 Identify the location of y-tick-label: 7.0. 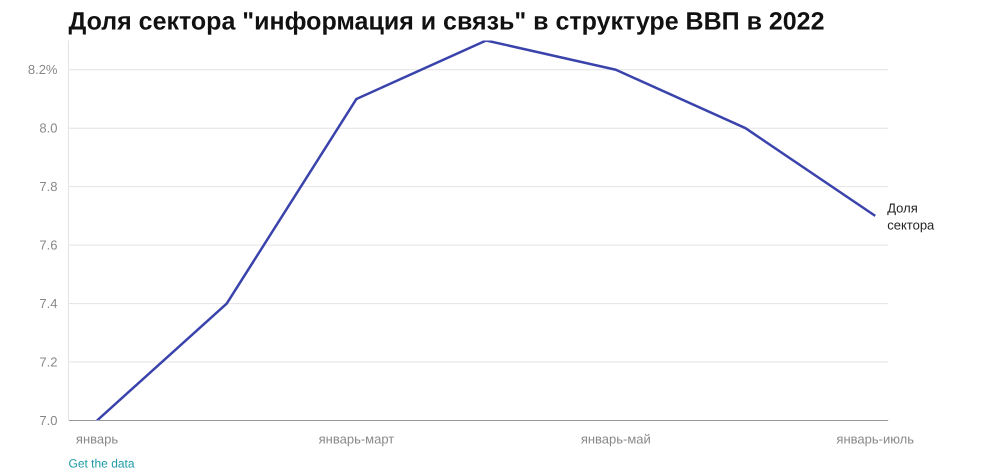
(48, 420).